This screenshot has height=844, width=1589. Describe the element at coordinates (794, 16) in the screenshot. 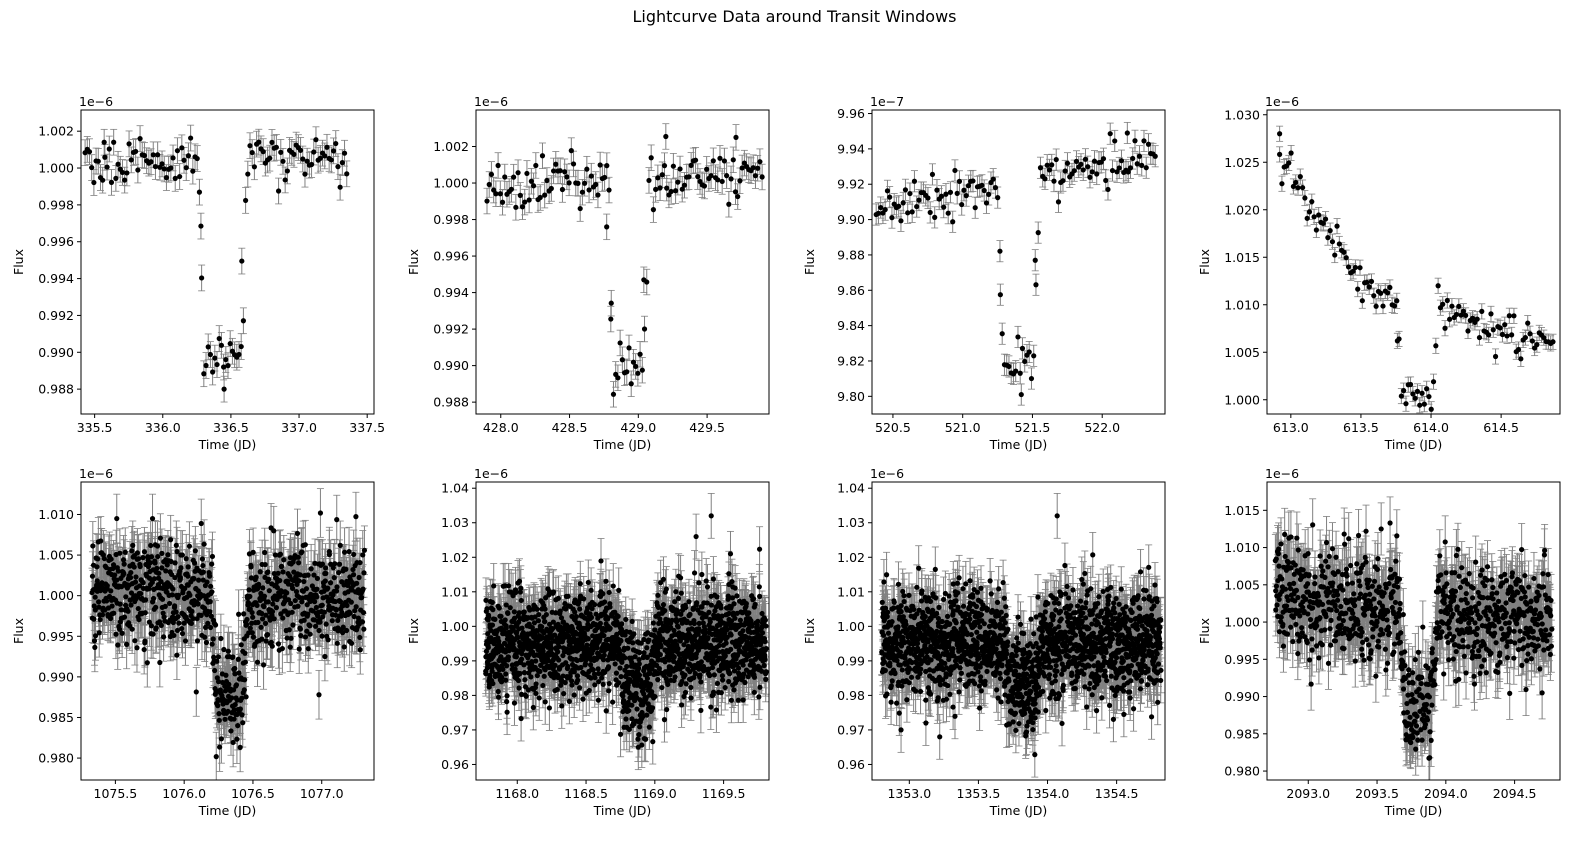

I see `figure-title: Lightcurve Data around Transit Windows` at that location.